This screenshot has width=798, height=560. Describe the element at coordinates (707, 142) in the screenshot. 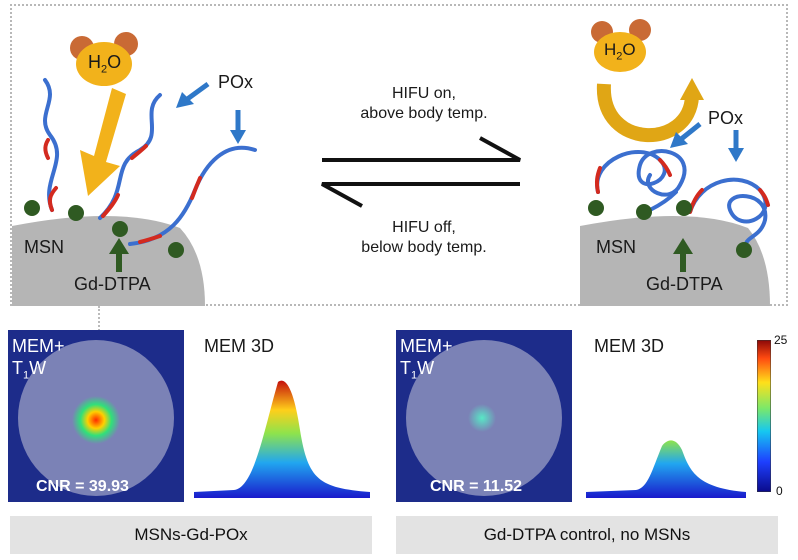

I see `pox-arrows-right` at that location.